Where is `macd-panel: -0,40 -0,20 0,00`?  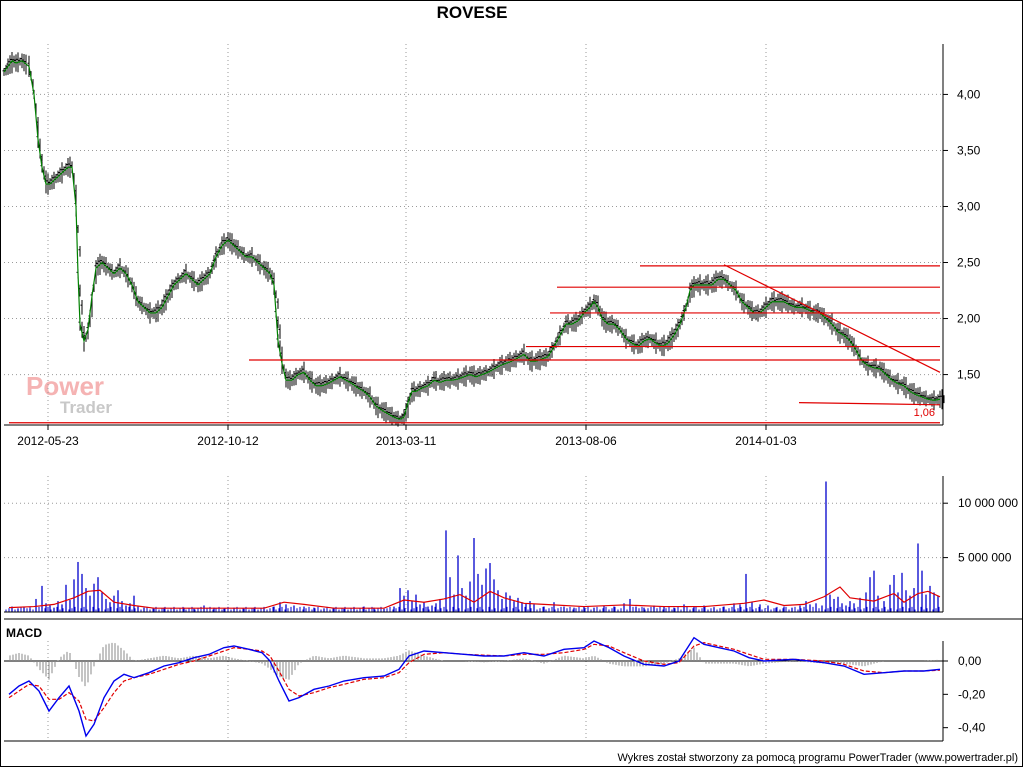 macd-panel: -0,40 -0,20 0,00 is located at coordinates (495, 687).